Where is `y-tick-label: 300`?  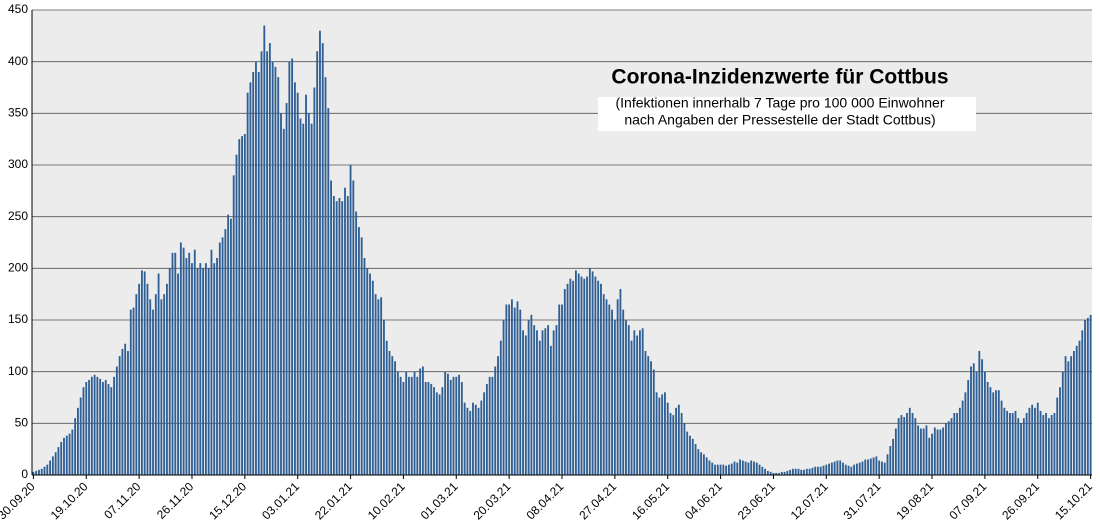
y-tick-label: 300 is located at coordinates (18, 164).